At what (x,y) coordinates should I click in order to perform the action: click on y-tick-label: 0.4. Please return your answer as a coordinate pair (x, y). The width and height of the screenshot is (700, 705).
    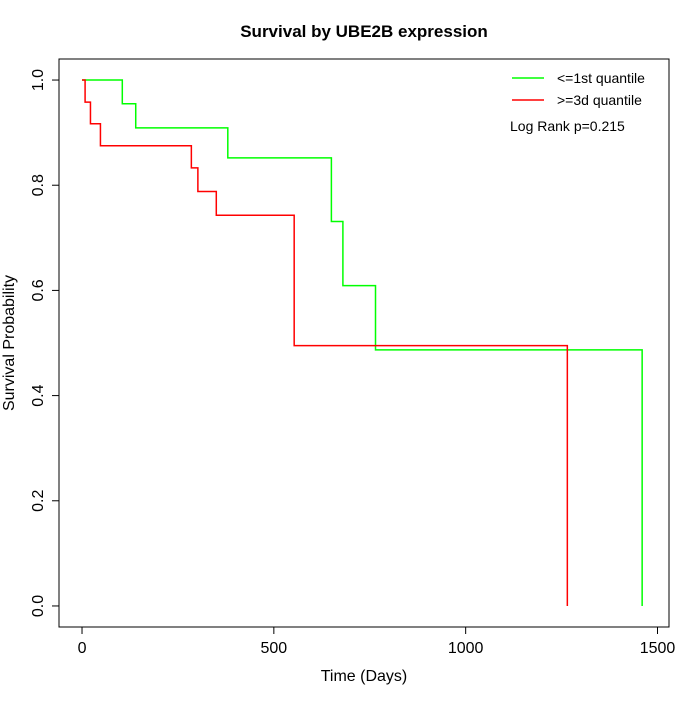
    Looking at the image, I should click on (38, 395).